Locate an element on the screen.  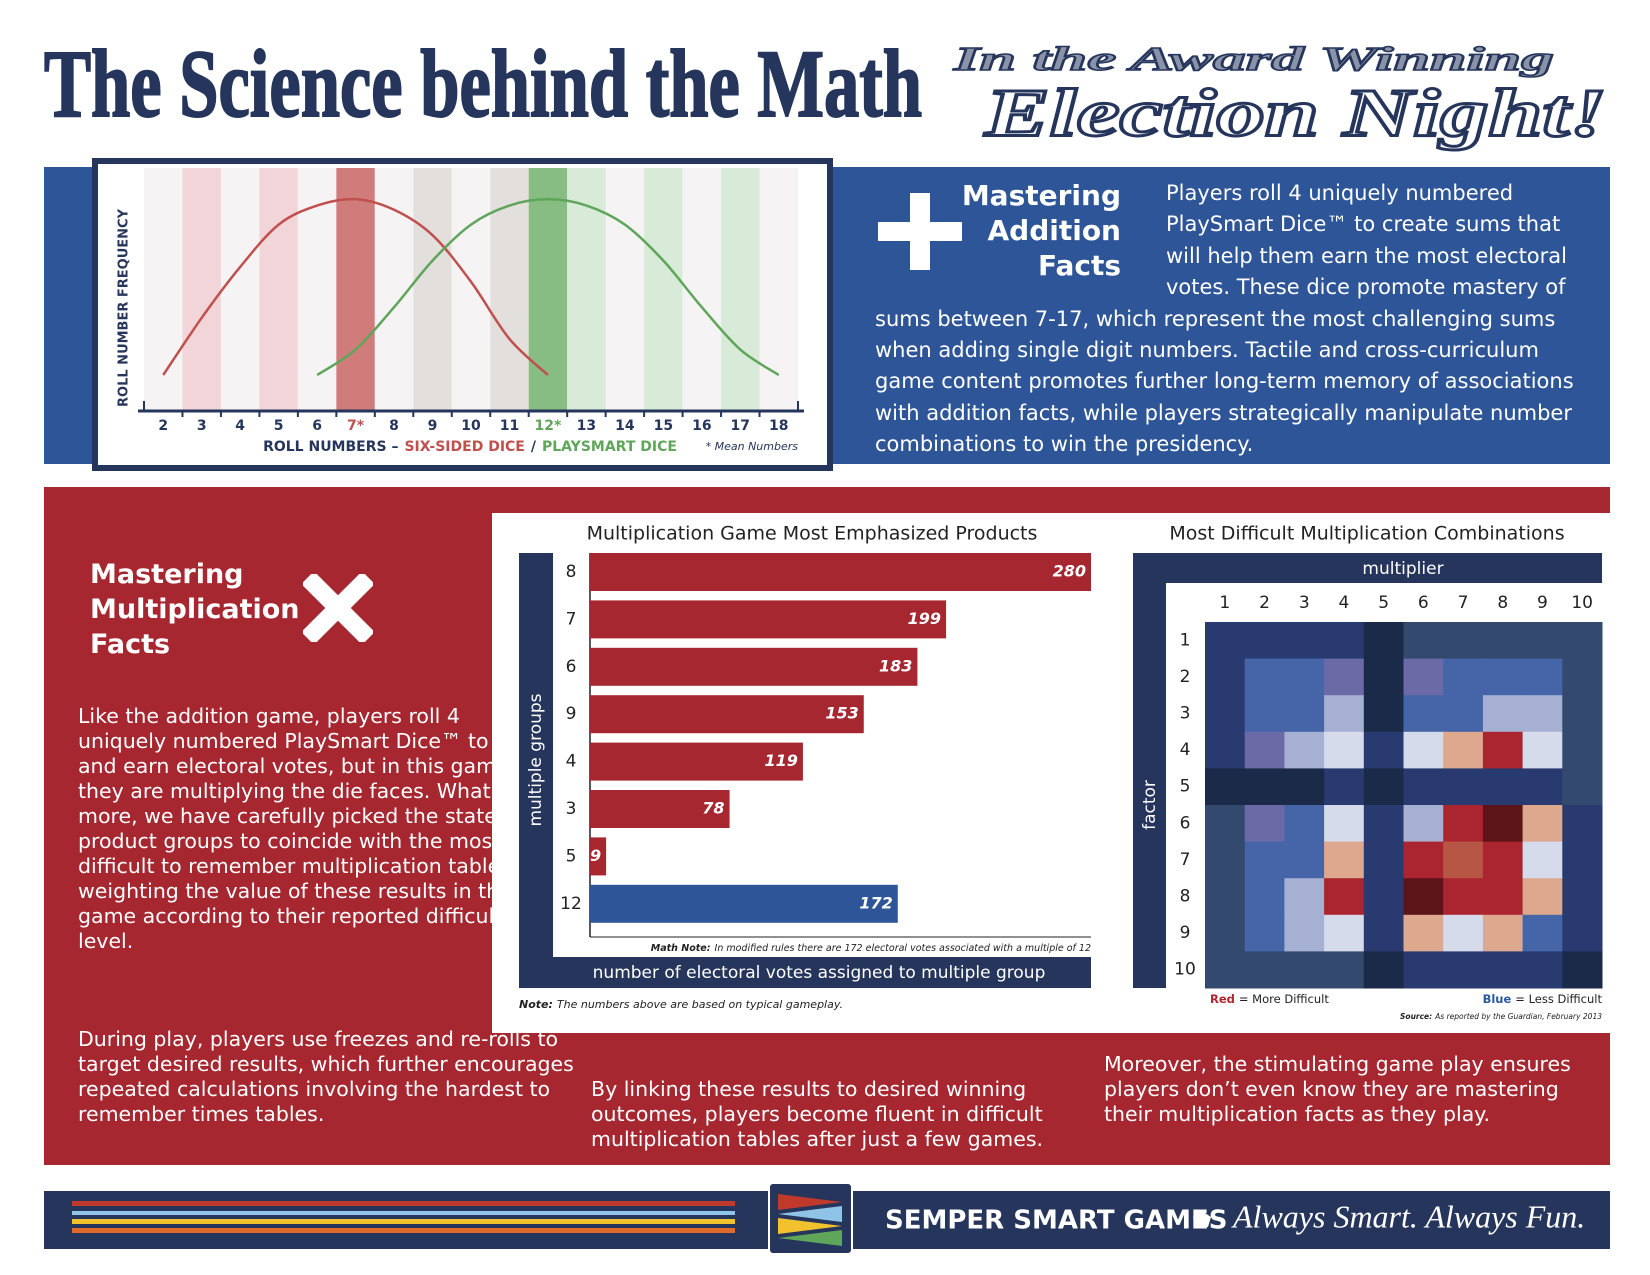
value-label: 9 is located at coordinates (595, 855).